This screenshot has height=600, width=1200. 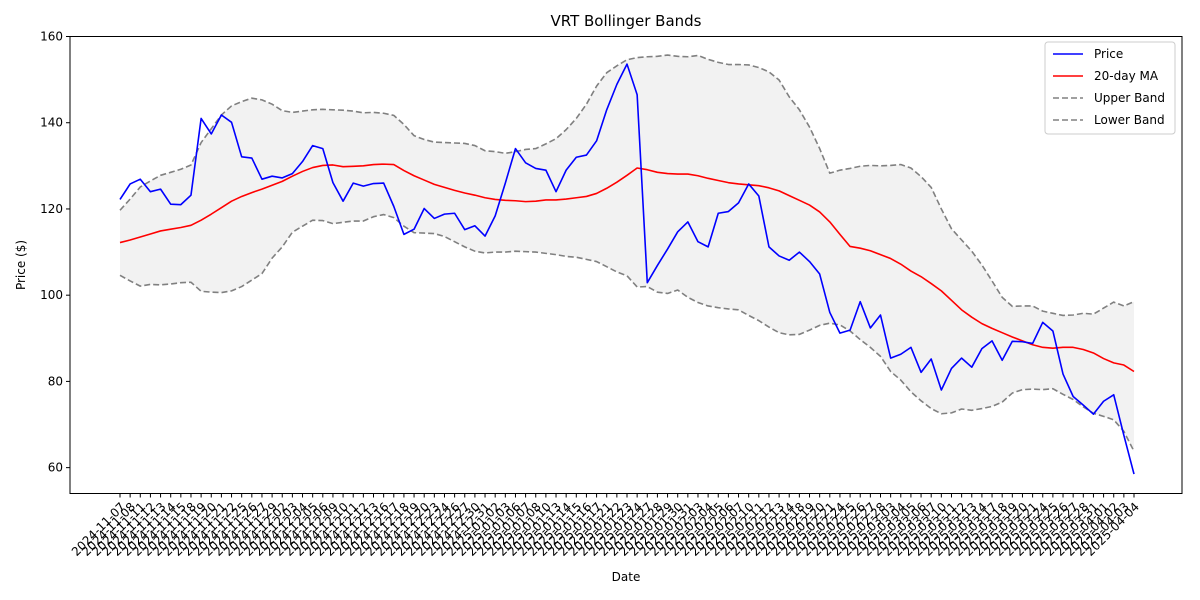 I want to click on legend-label: Upper Band, so click(x=1129, y=98).